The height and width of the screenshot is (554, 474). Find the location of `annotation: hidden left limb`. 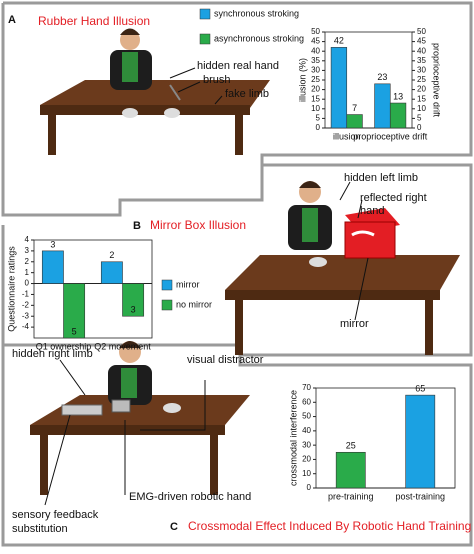

annotation: hidden left limb is located at coordinates (381, 178).